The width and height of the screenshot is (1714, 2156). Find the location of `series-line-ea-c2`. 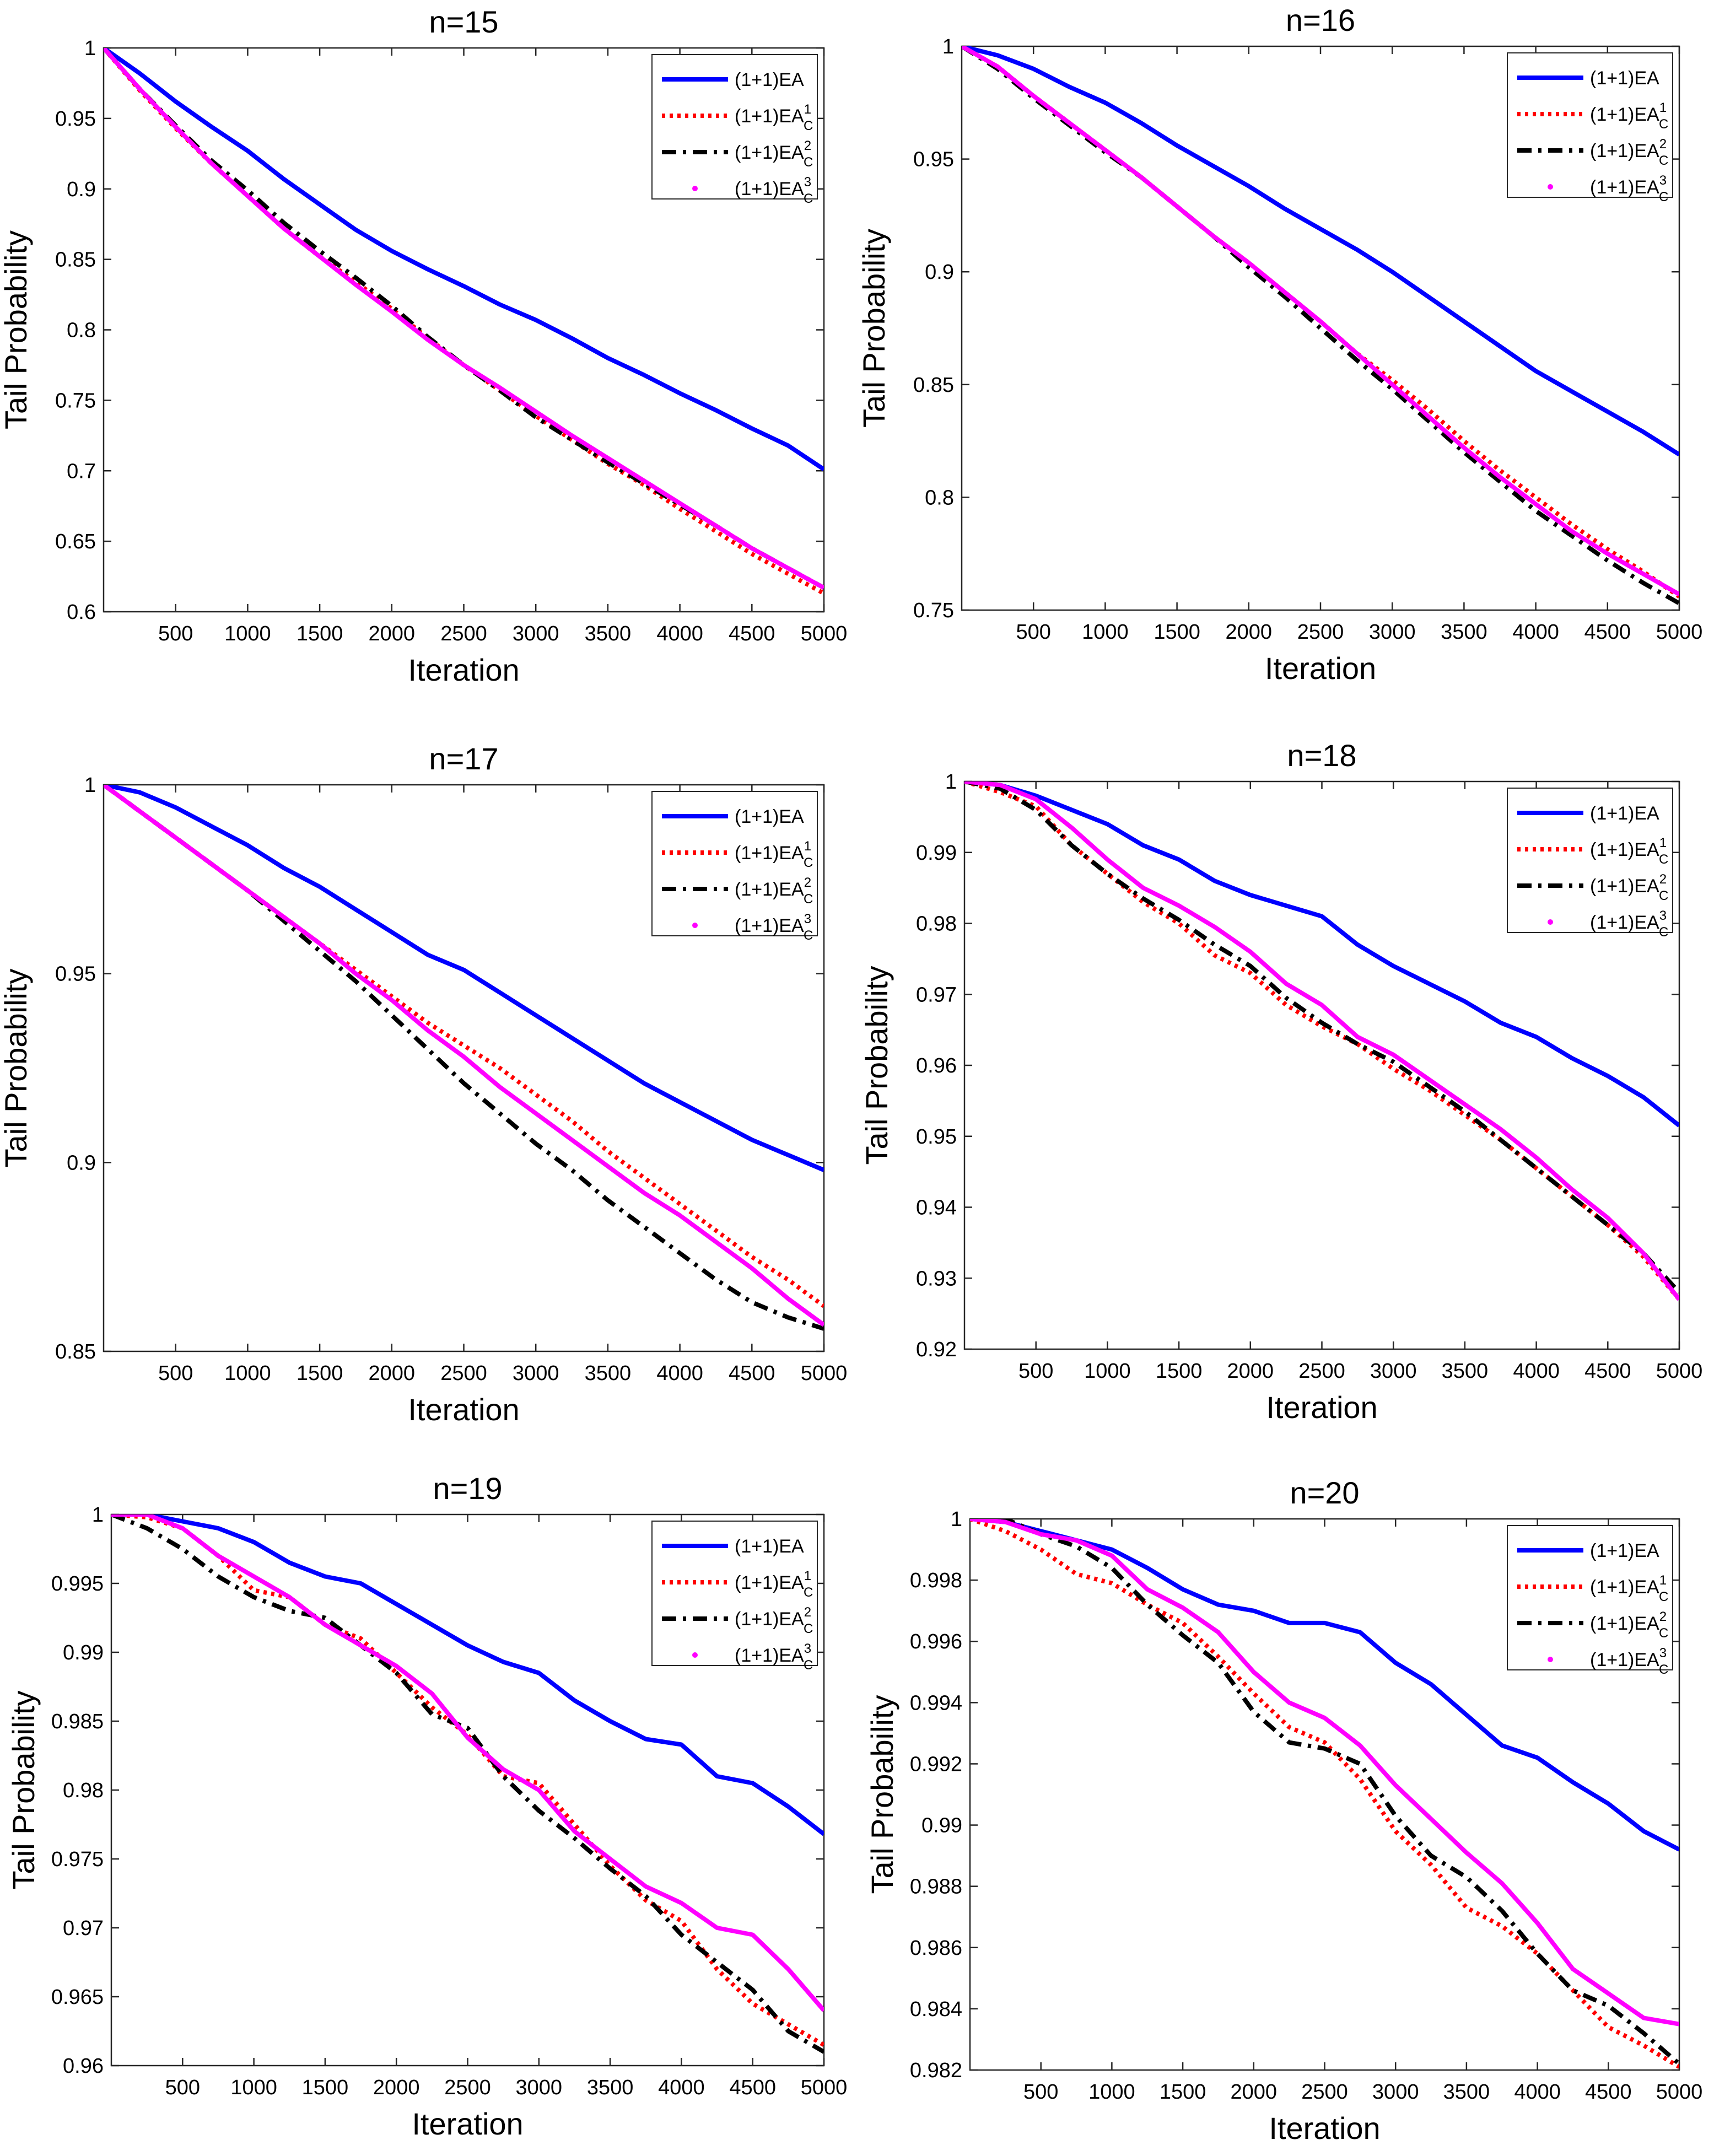

series-line-ea-c2 is located at coordinates (467, 1784).